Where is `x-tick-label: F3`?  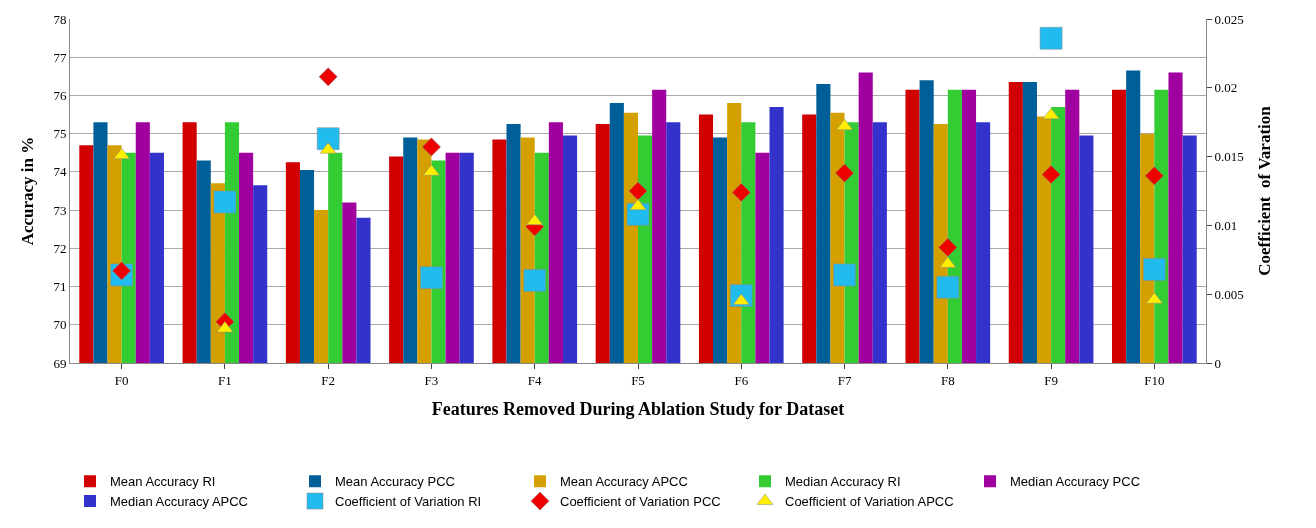
x-tick-label: F3 is located at coordinates (431, 380).